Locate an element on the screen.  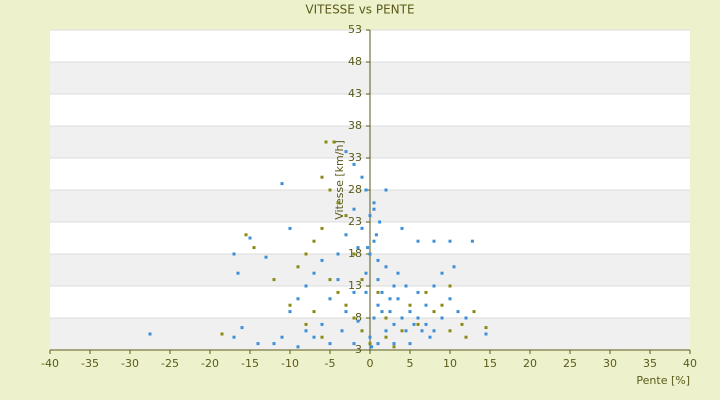
y-tick-label: 48 is located at coordinates (355, 61).